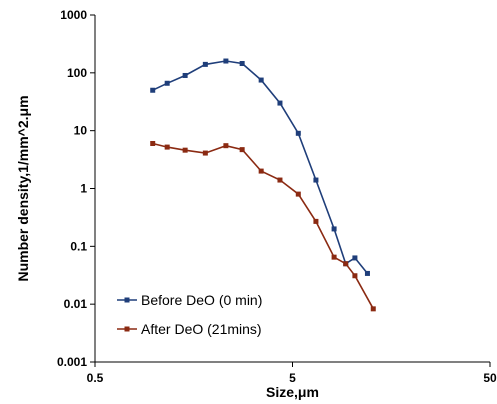  What do you see at coordinates (127, 300) in the screenshot?
I see `legend-marker-before` at bounding box center [127, 300].